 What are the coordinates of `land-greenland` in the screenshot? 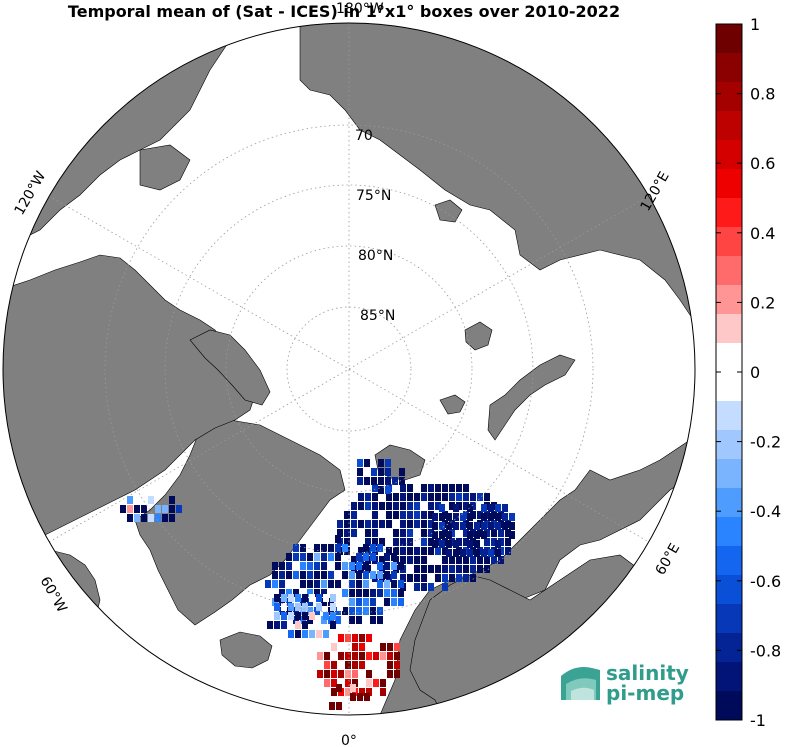 It's located at (240, 522).